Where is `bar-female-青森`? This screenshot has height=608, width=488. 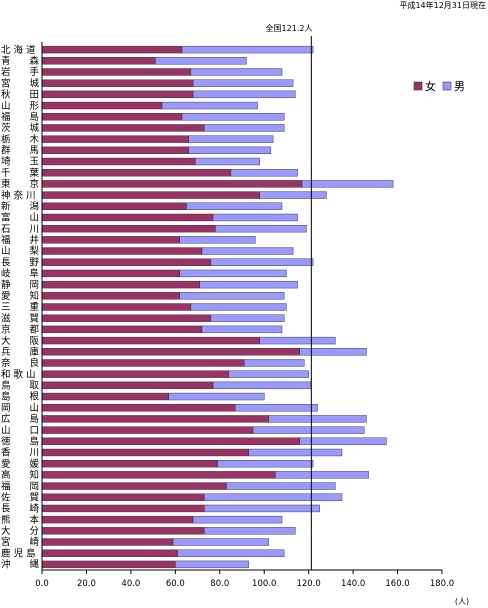 bar-female-青森 is located at coordinates (98, 61).